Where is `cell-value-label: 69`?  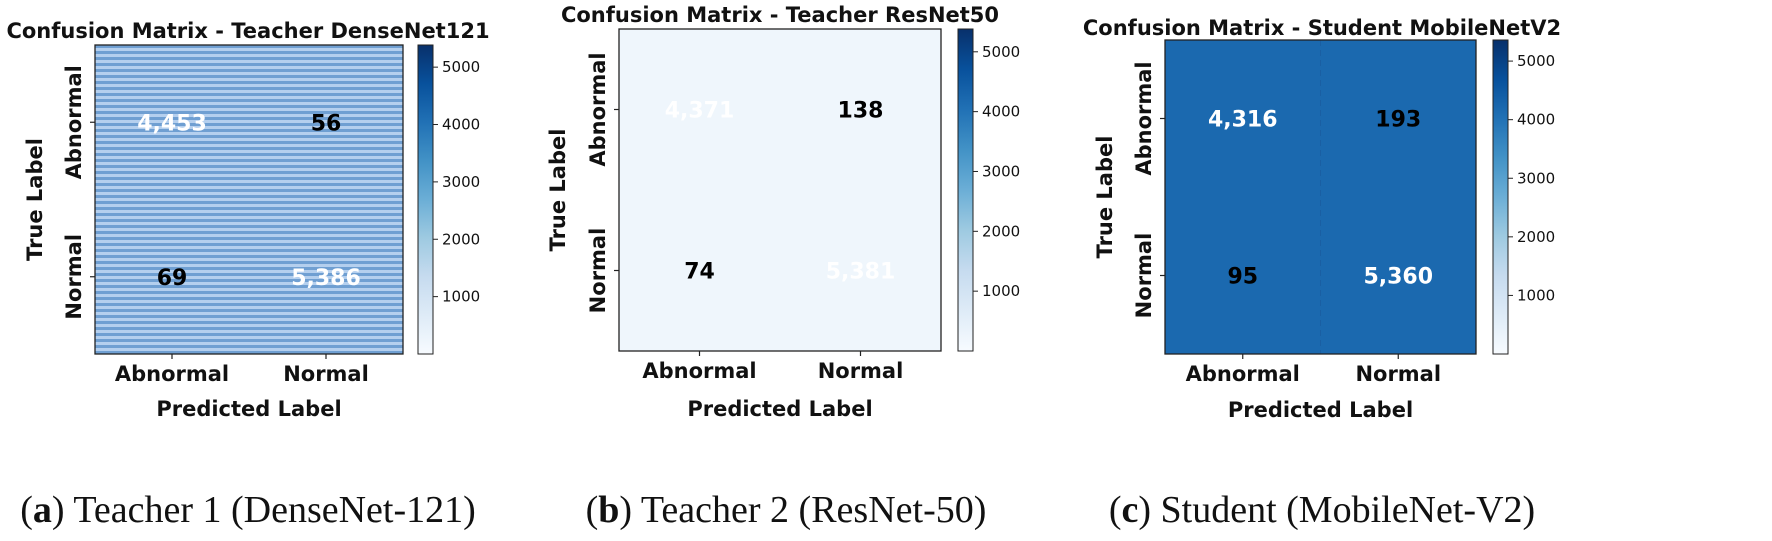 cell-value-label: 69 is located at coordinates (172, 278).